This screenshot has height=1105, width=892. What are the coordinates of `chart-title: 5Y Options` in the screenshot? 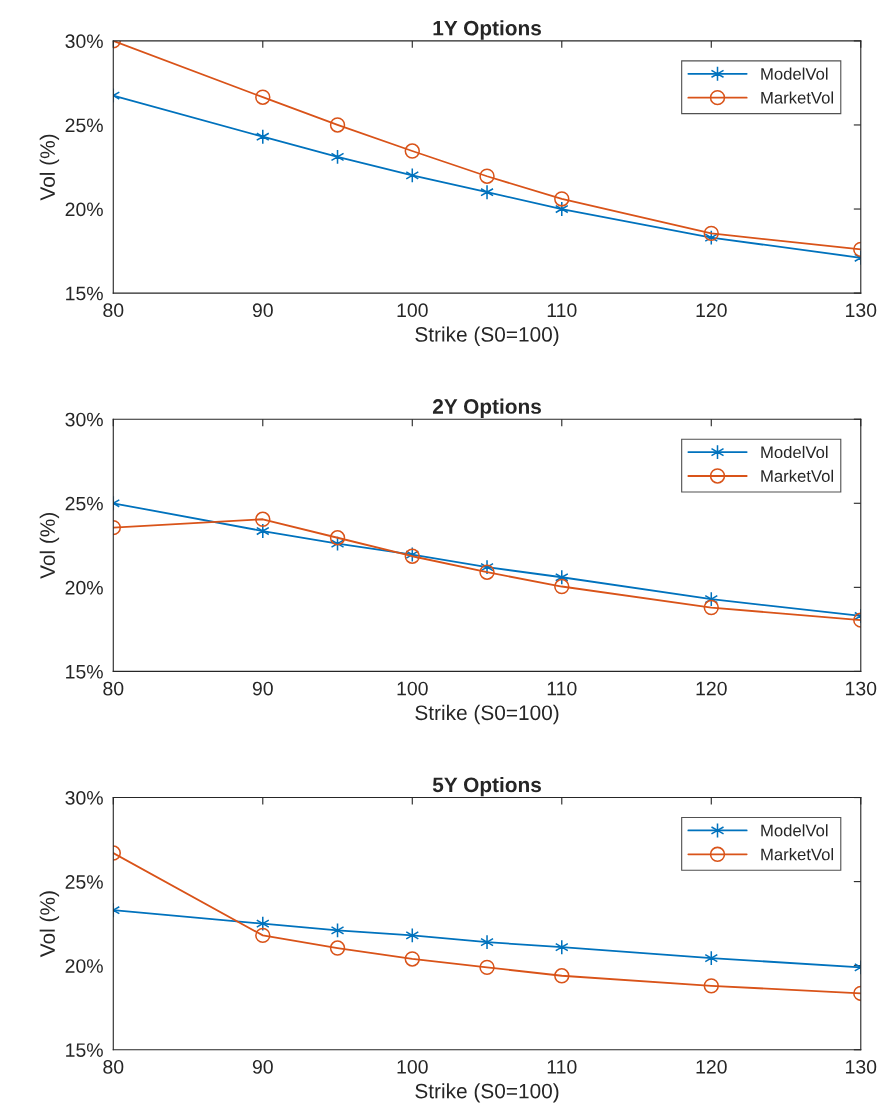 It's located at (486, 786).